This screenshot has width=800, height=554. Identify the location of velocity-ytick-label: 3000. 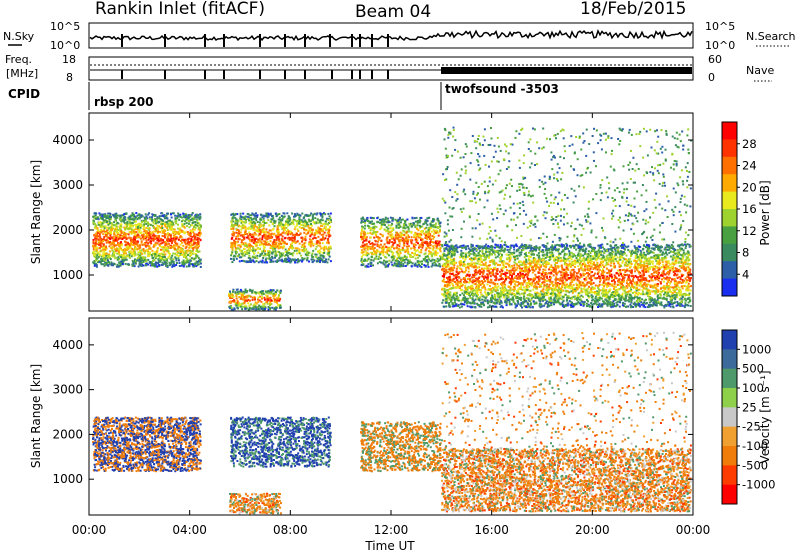
(67, 390).